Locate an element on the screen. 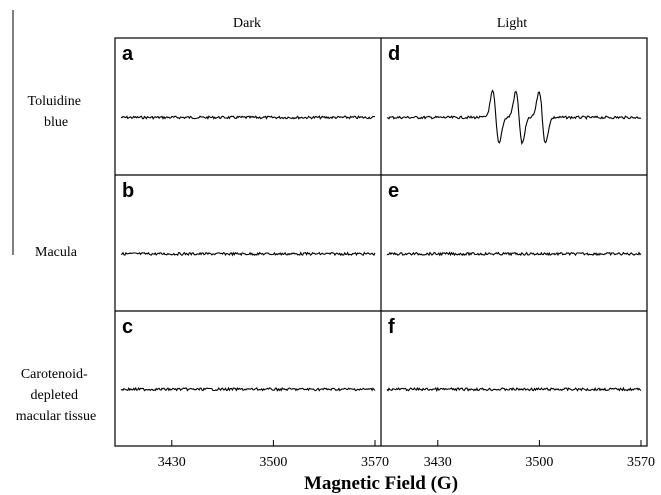 The width and height of the screenshot is (661, 495). row-label-macula: Macula is located at coordinates (56, 252).